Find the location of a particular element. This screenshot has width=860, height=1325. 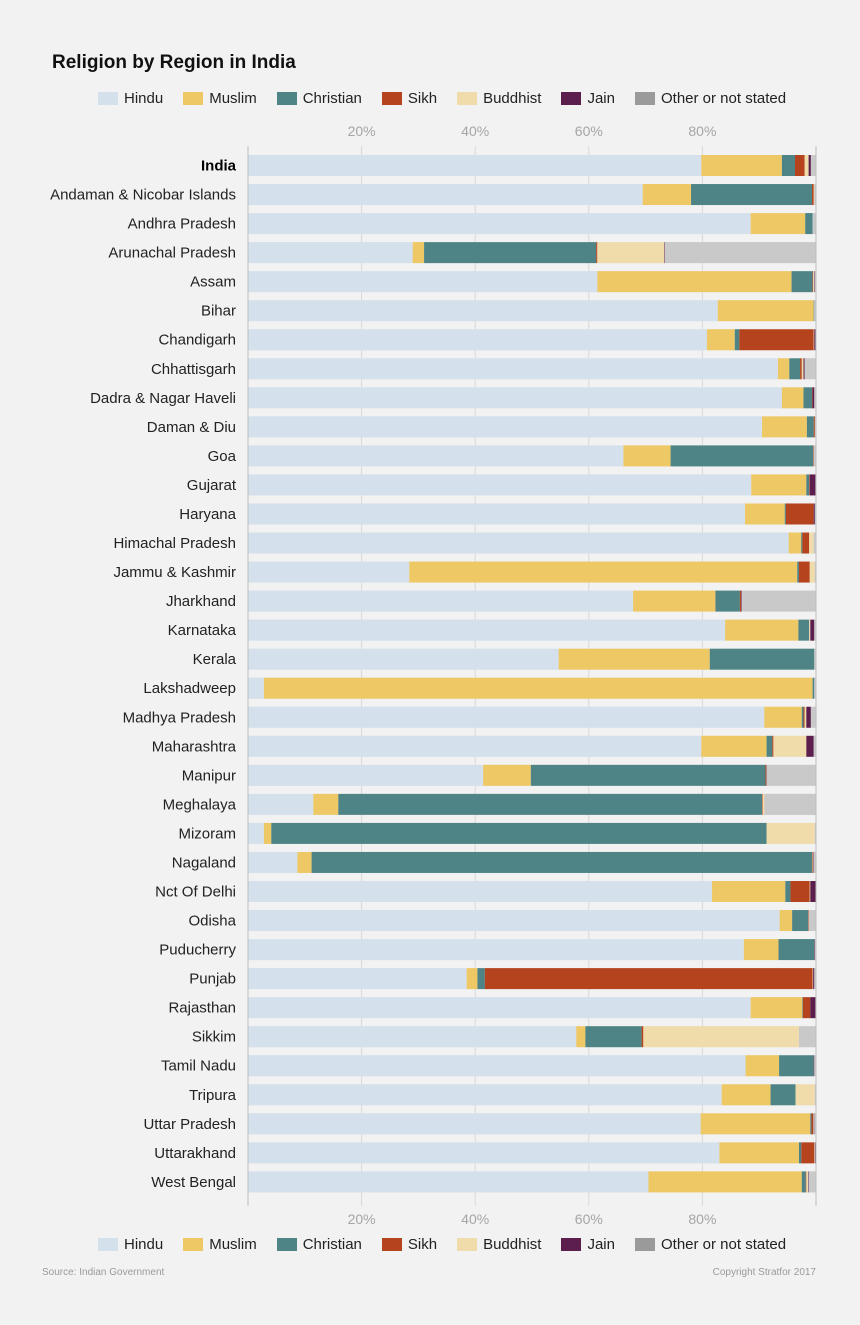

legend-label: Sikh is located at coordinates (422, 98).